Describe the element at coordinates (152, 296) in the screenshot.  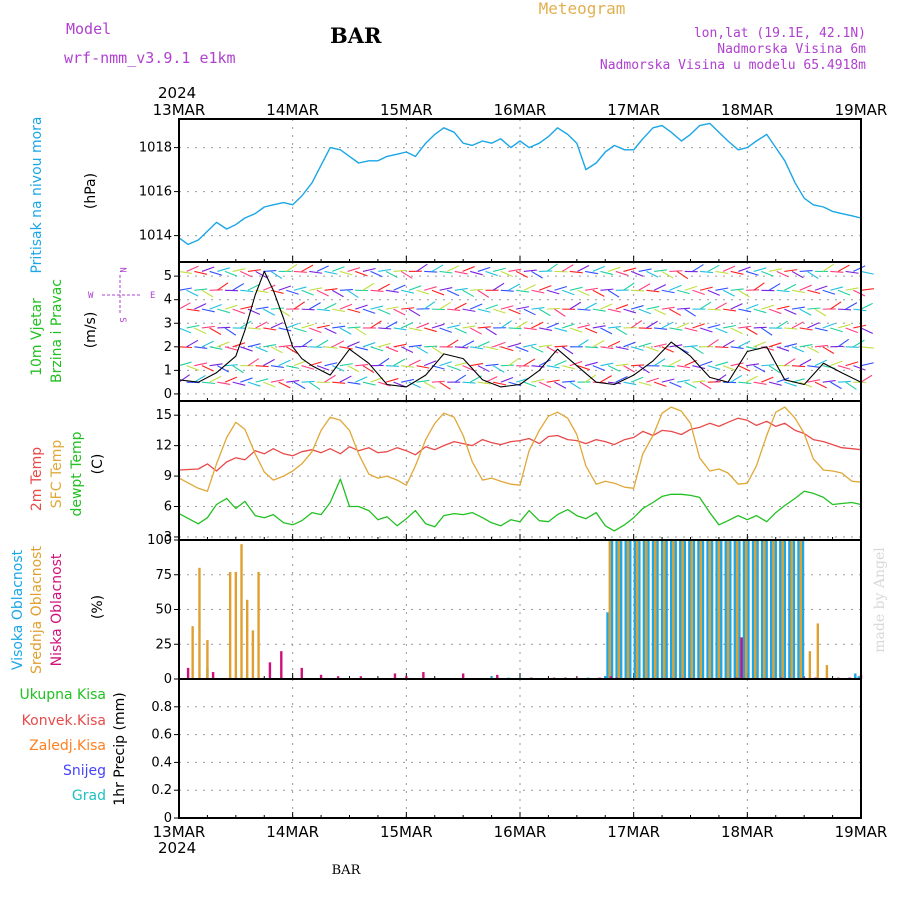
I see `compass-e: E` at that location.